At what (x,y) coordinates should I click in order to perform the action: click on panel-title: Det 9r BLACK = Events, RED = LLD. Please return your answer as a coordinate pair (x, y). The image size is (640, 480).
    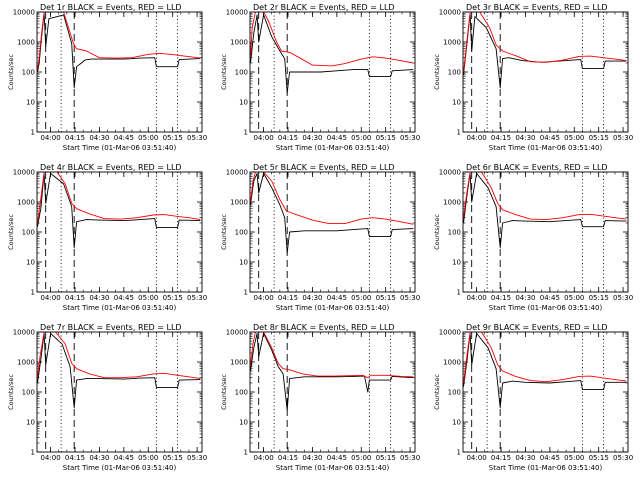
    Looking at the image, I should click on (537, 327).